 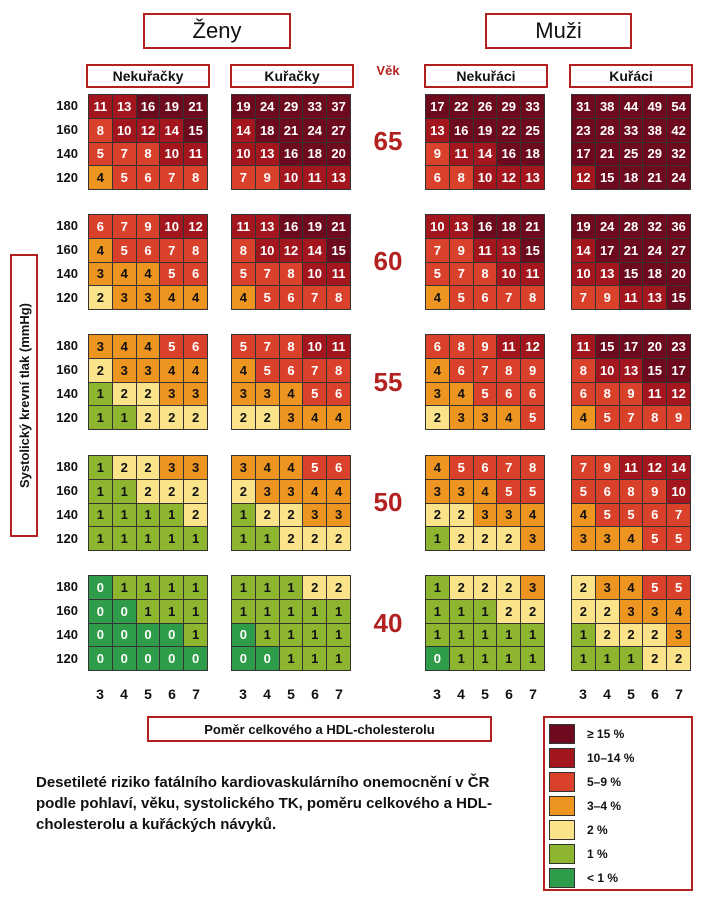 What do you see at coordinates (631, 76) in the screenshot?
I see `group-kuraci: Kuřáci` at bounding box center [631, 76].